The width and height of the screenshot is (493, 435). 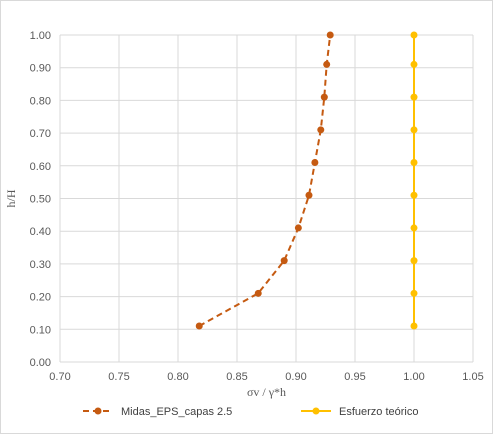 I want to click on x-tick-label: 0.85, so click(x=236, y=377).